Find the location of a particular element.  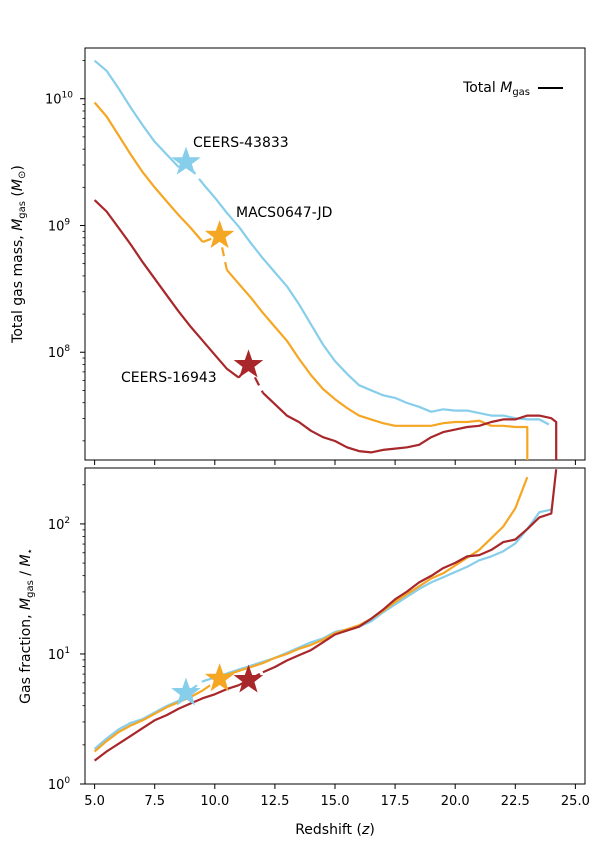

top-x-ticks is located at coordinates (335, 462).